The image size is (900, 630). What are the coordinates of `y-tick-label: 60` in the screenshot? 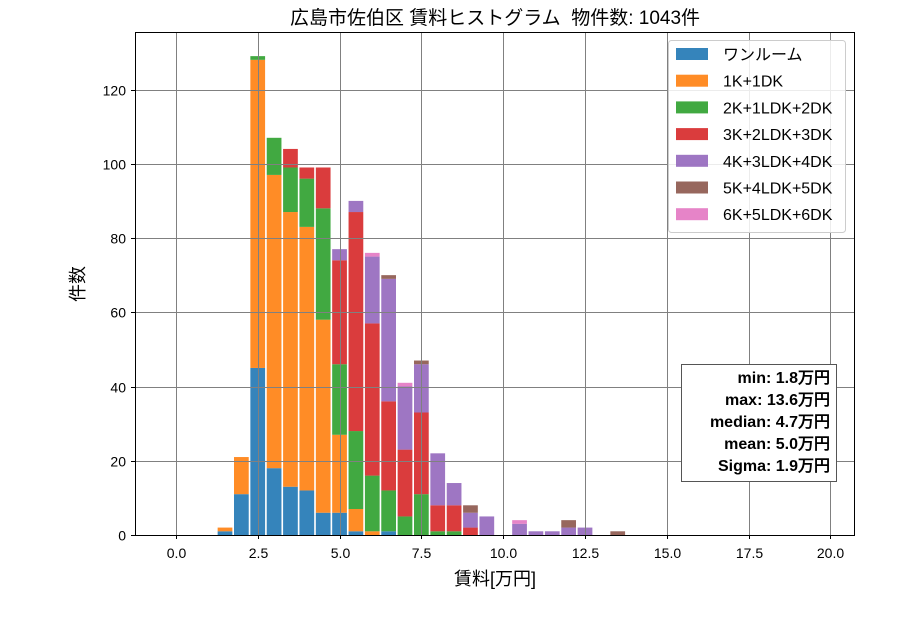 It's located at (118, 313).